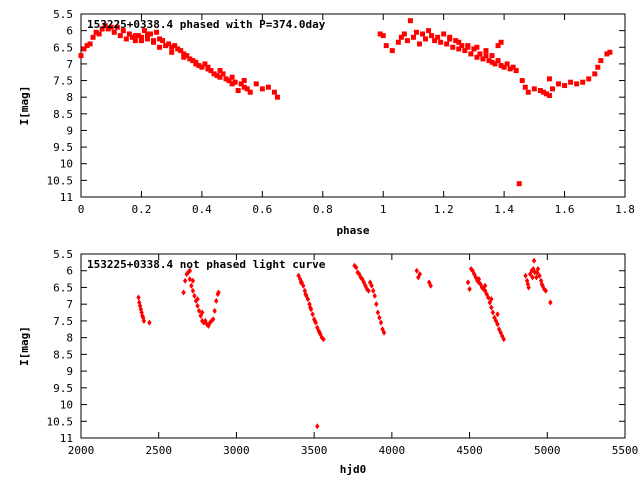  Describe the element at coordinates (353, 469) in the screenshot. I see `x-axis-label: hjd0` at that location.